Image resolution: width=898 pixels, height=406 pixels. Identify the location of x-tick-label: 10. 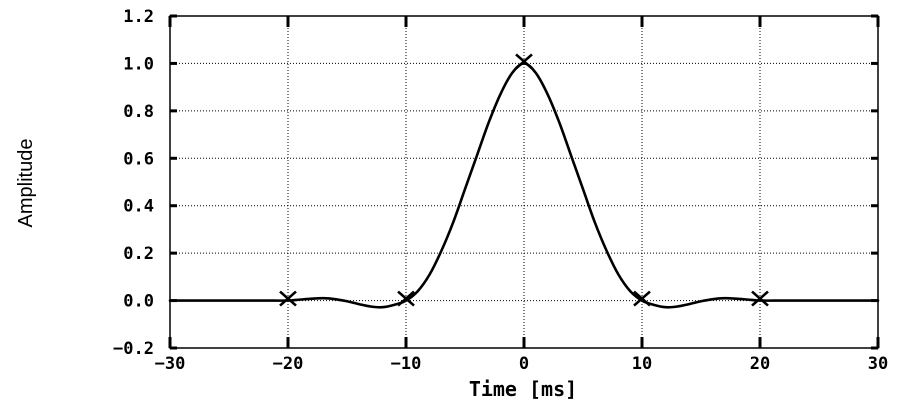
(642, 364).